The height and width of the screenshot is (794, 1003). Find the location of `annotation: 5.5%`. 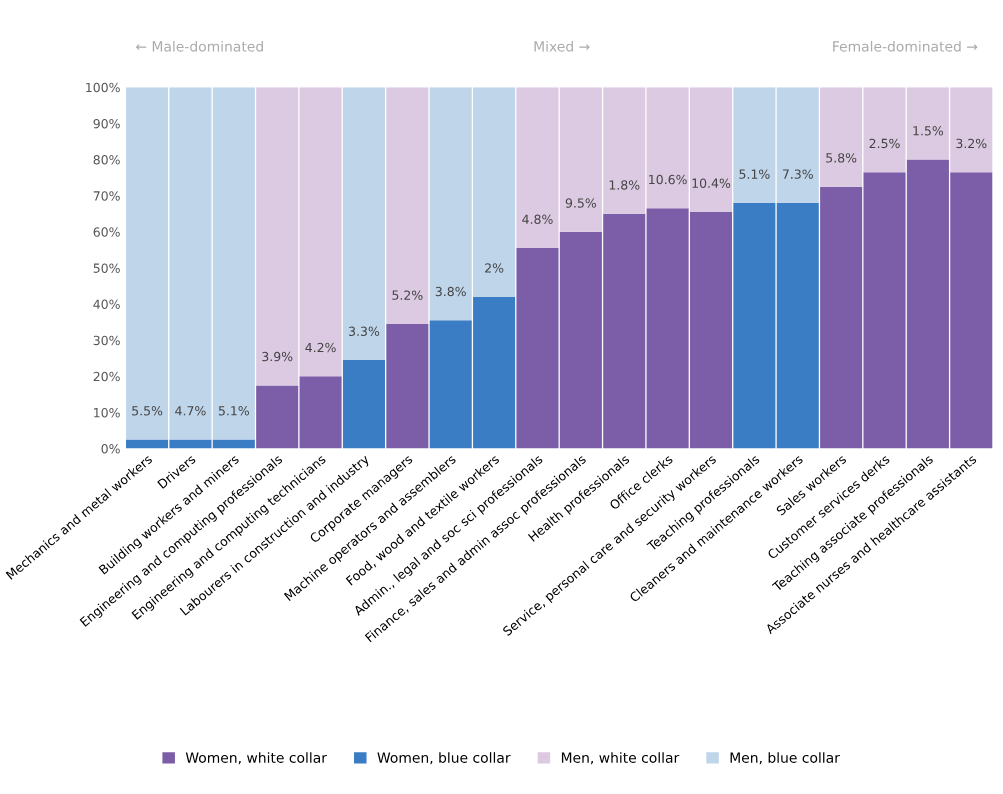

annotation: 5.5% is located at coordinates (147, 411).